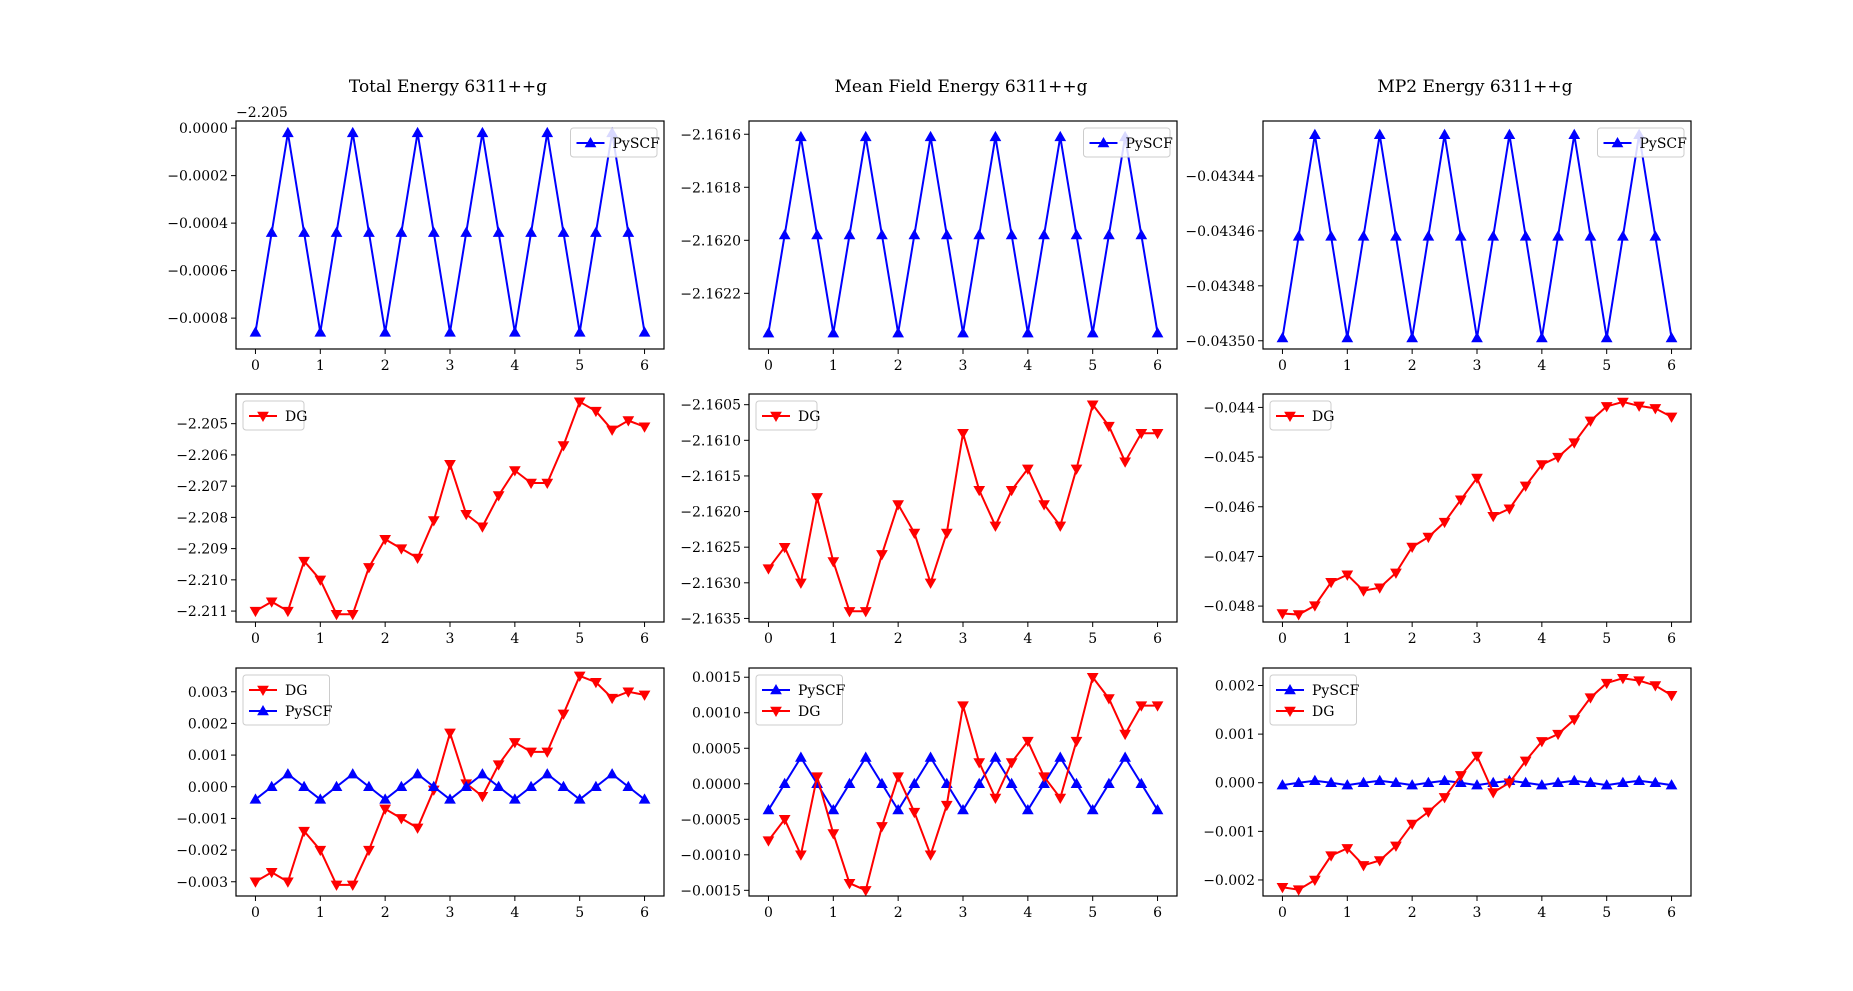 The image size is (1853, 991). I want to click on y-tick-label: −0.044, so click(1229, 408).